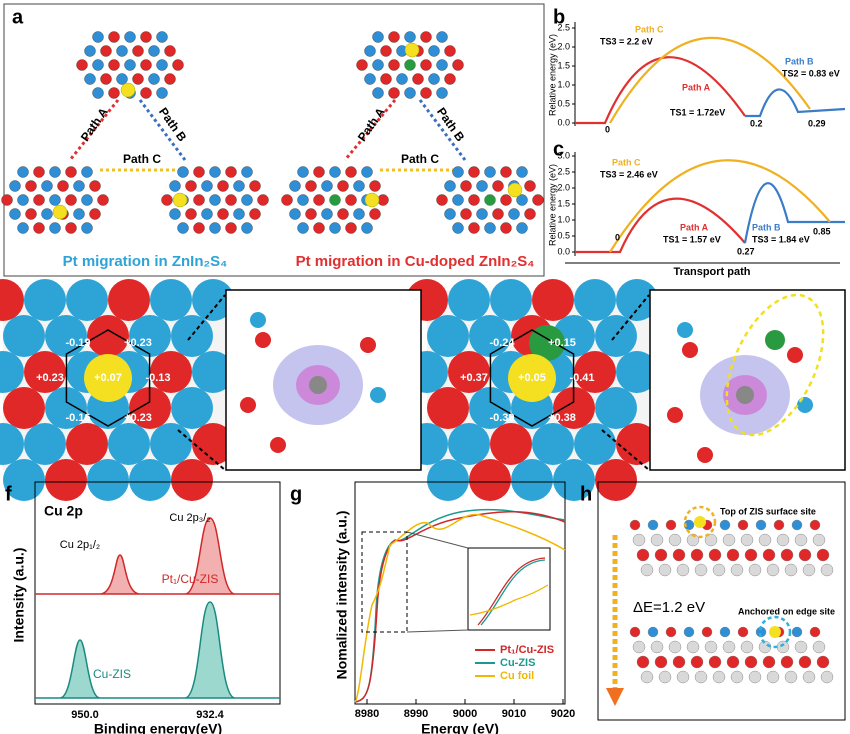 Image resolution: width=850 pixels, height=734 pixels. I want to click on plot-frame, so click(460, 593).